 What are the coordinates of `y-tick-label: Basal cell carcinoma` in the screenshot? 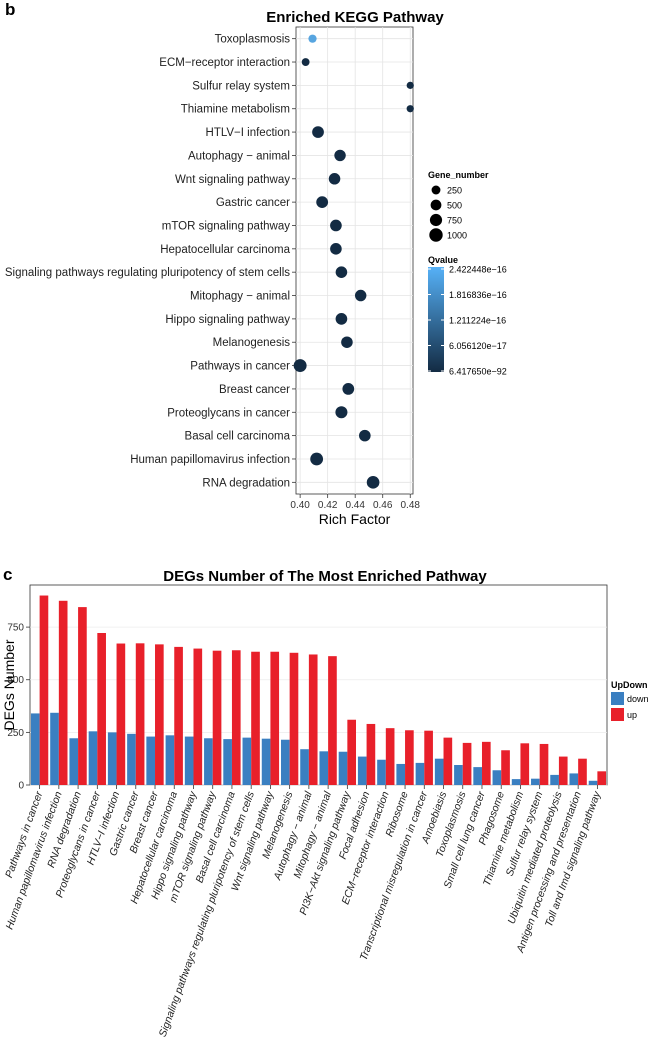 It's located at (238, 437).